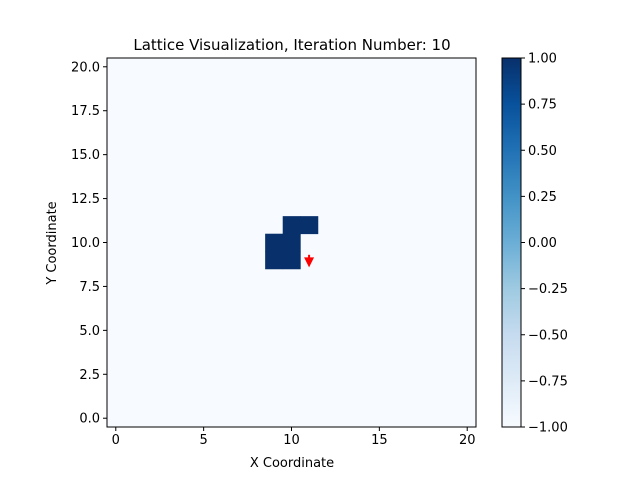 This screenshot has width=640, height=480. Describe the element at coordinates (467, 440) in the screenshot. I see `x-tick-label: 20` at that location.